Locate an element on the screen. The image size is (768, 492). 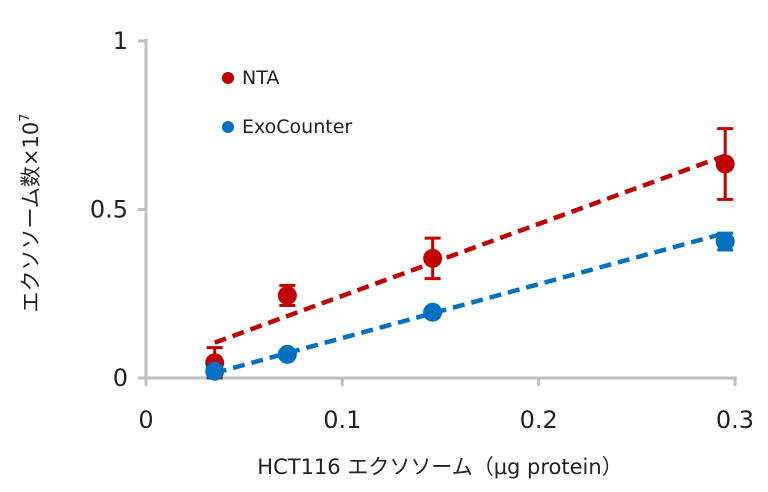
y-tick-label: 0.5 is located at coordinates (109, 210).